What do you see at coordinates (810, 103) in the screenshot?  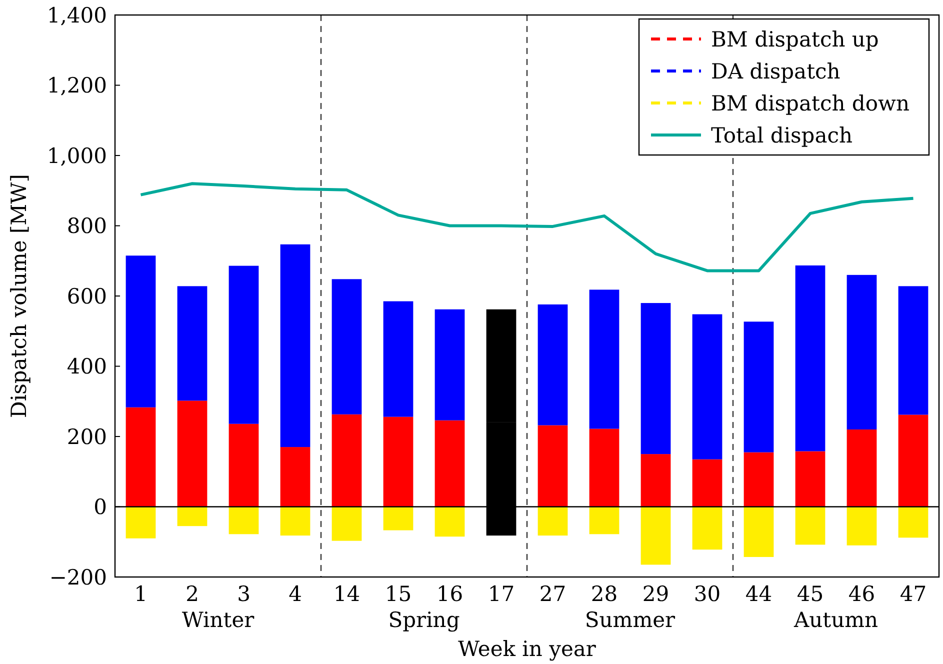 I see `legend-label: BM dispatch down` at bounding box center [810, 103].